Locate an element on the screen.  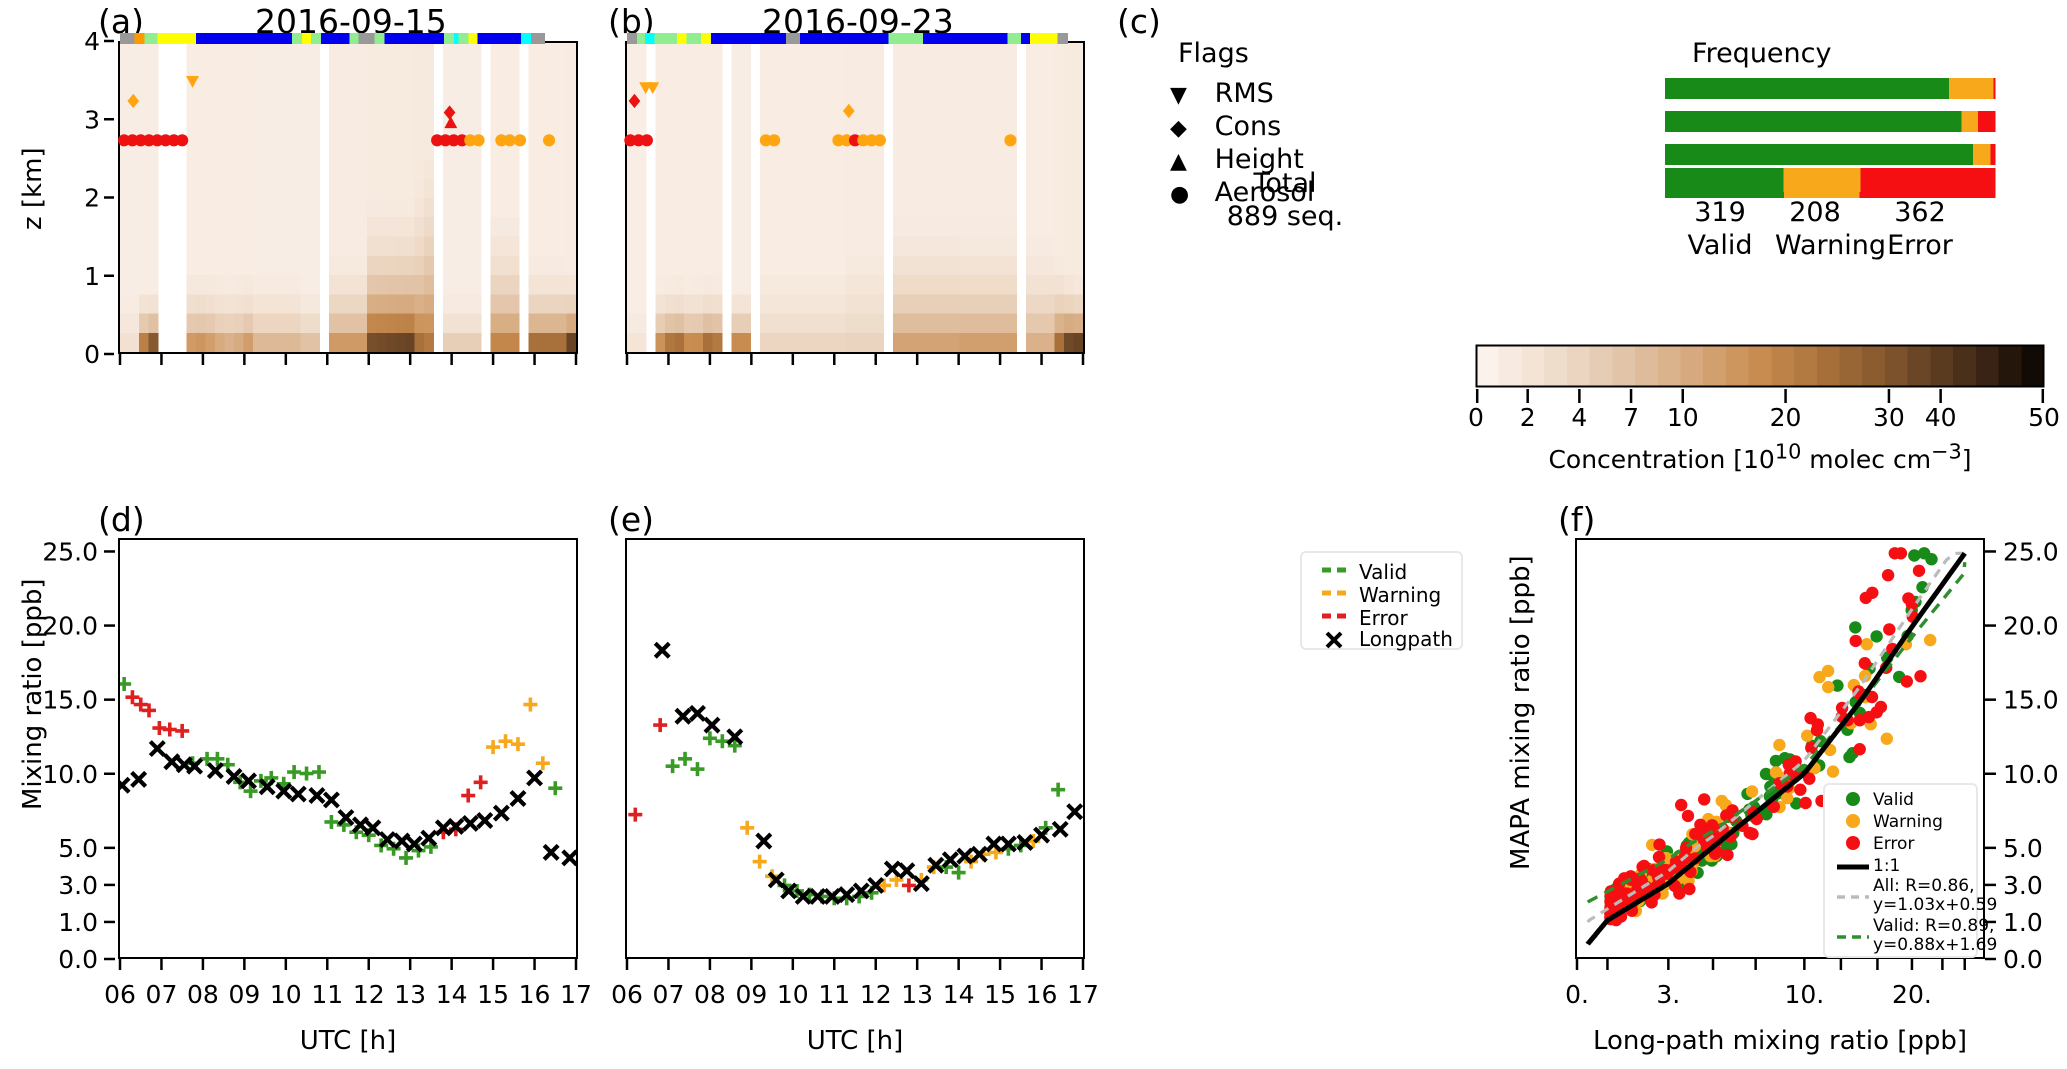
colorbar-tick-20: 20 is located at coordinates (1785, 417).